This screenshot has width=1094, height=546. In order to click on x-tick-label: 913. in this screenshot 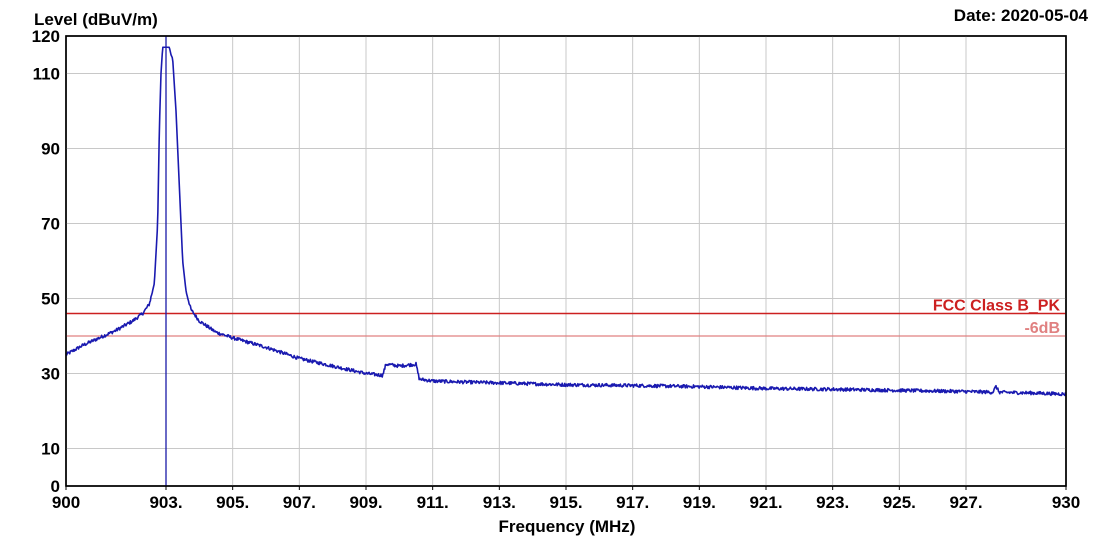, I will do `click(499, 502)`.